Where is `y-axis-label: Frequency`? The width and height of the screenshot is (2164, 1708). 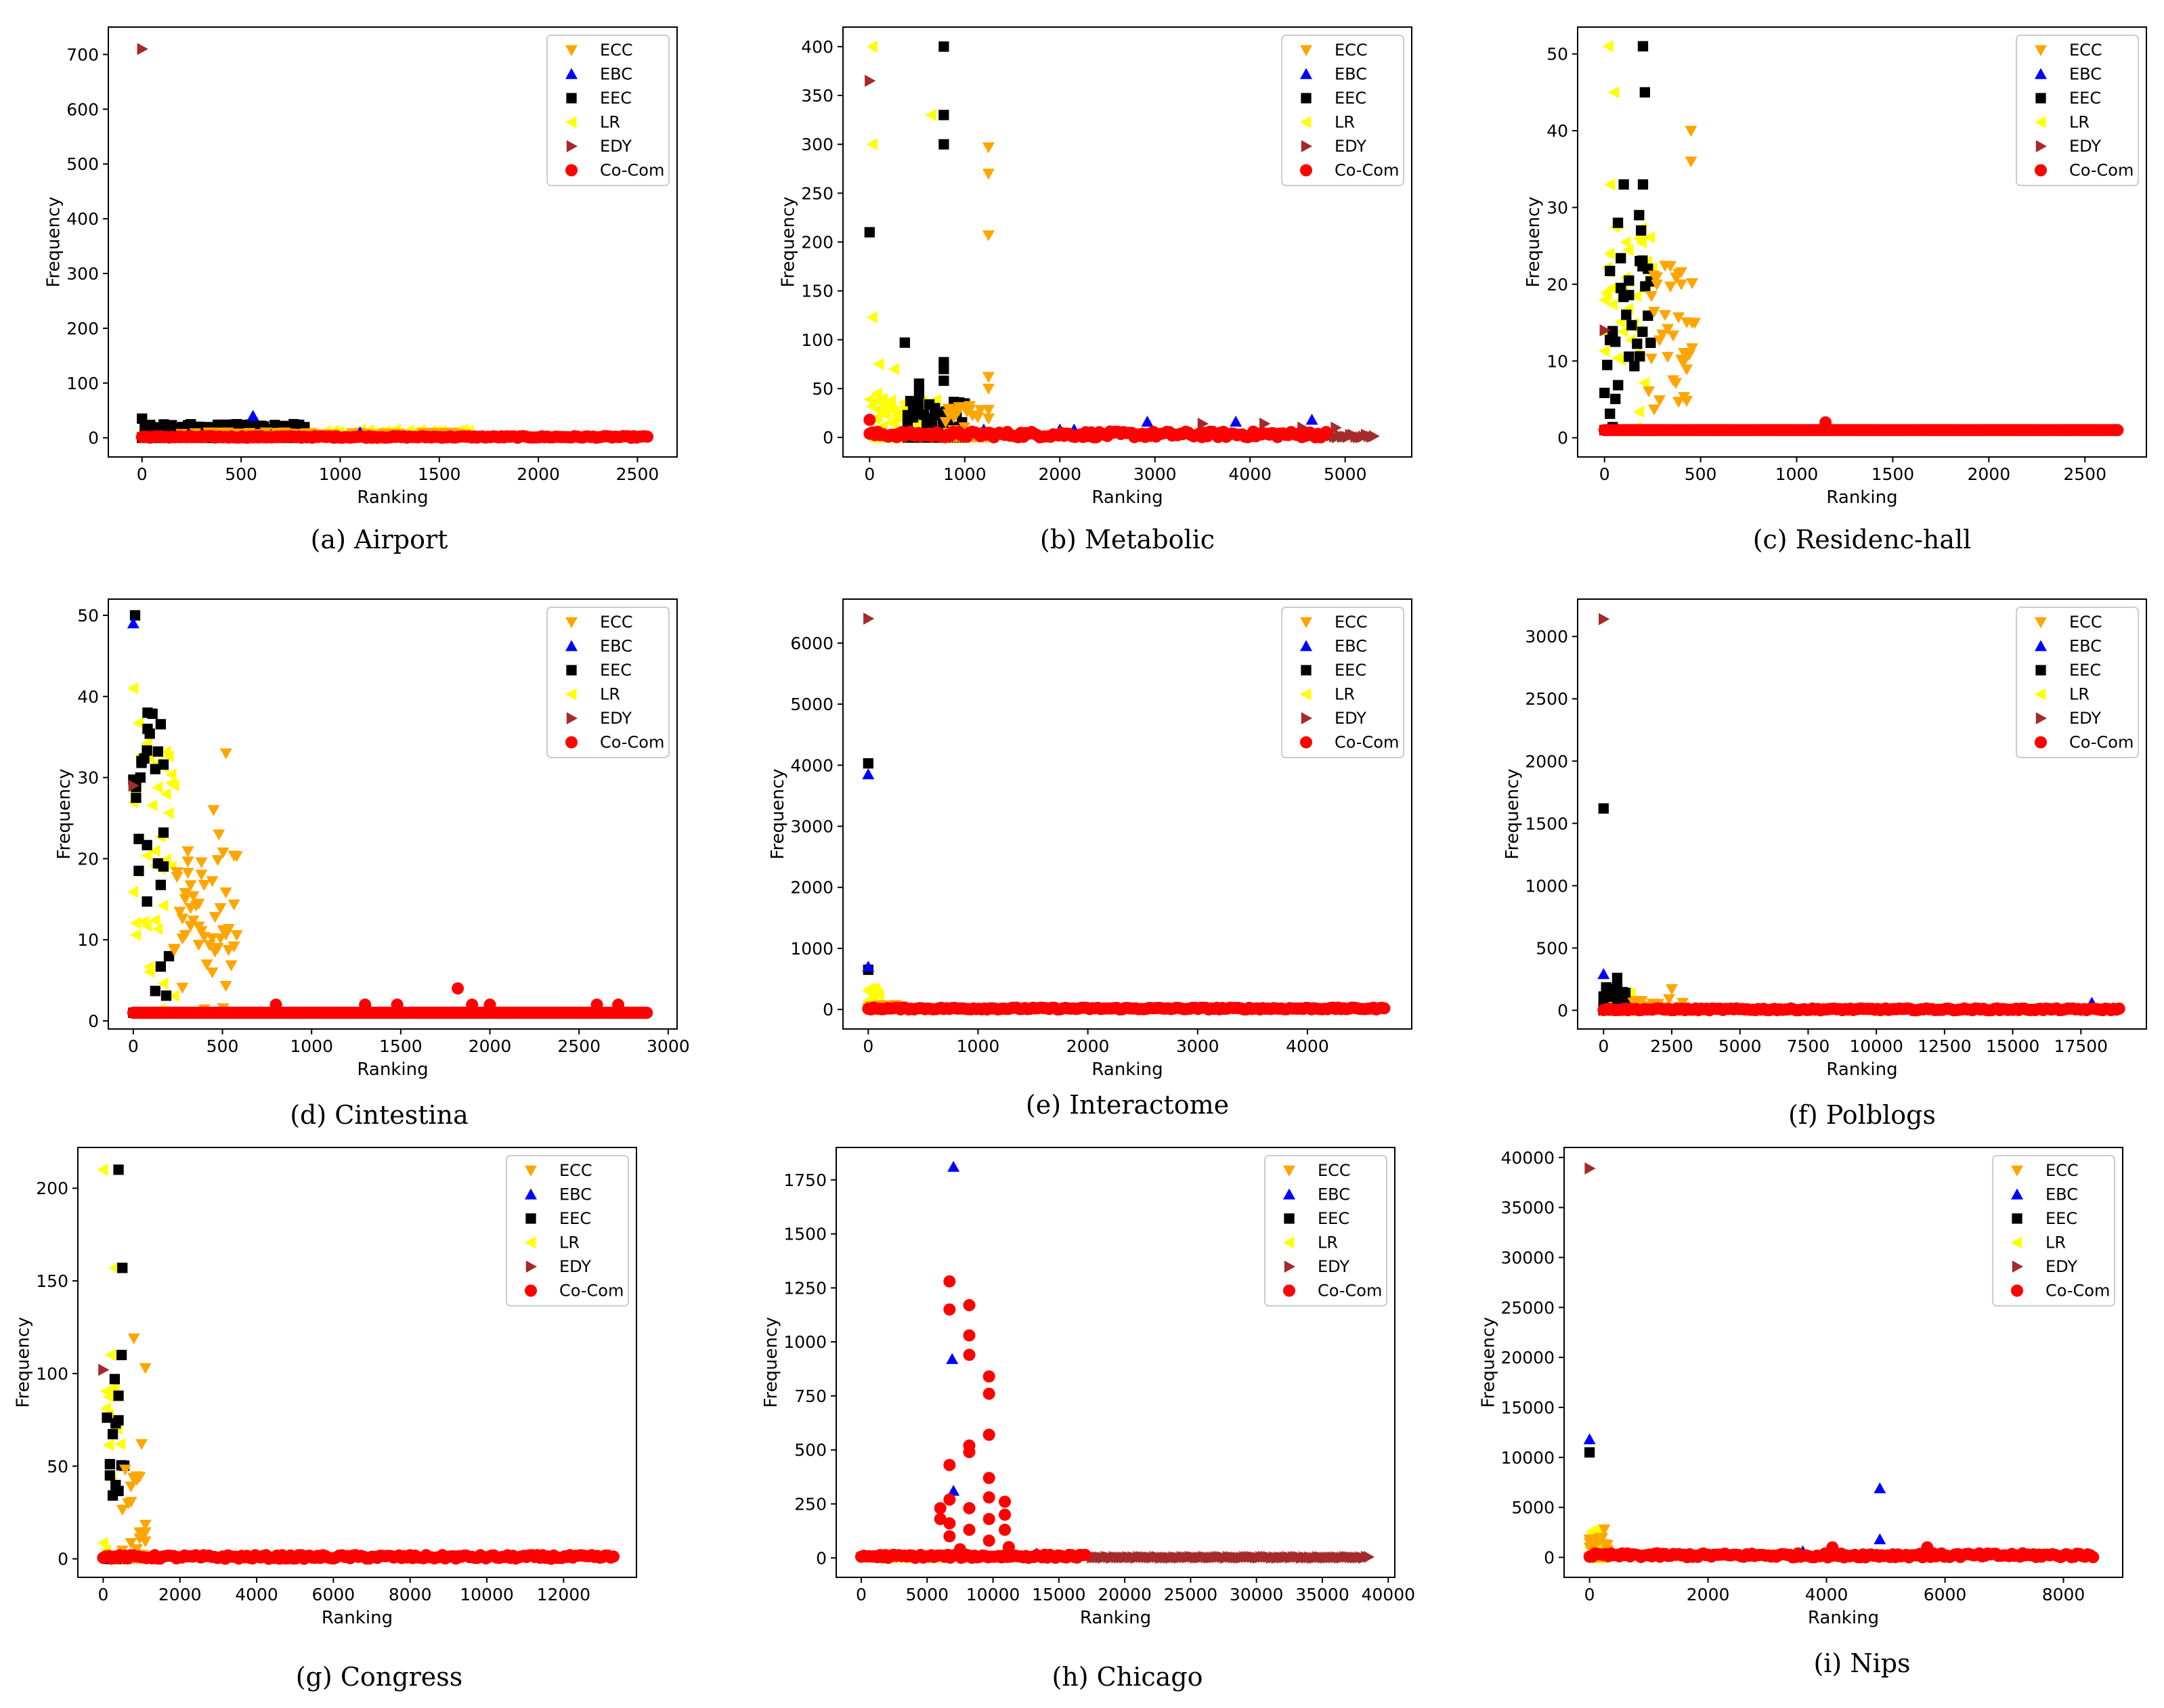
y-axis-label: Frequency is located at coordinates (789, 241).